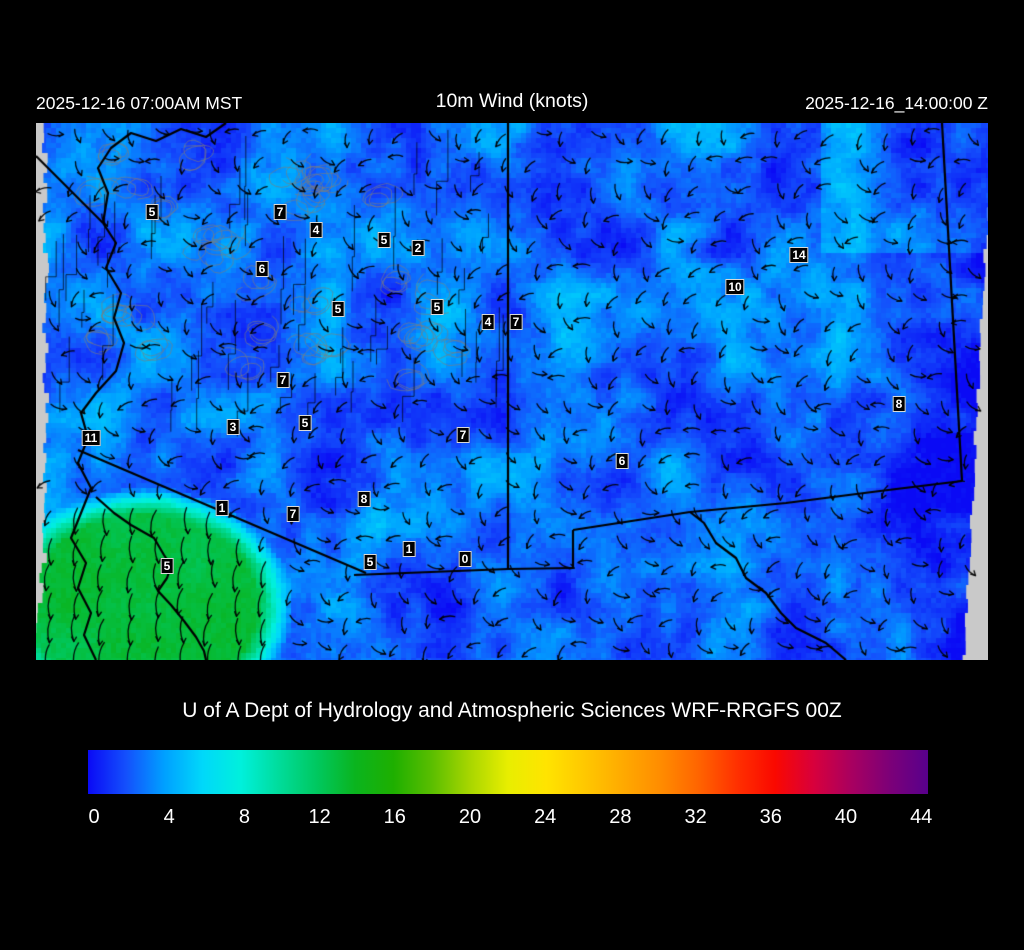 The image size is (1024, 950). What do you see at coordinates (846, 817) in the screenshot?
I see `colorbar-tick-label: 40` at bounding box center [846, 817].